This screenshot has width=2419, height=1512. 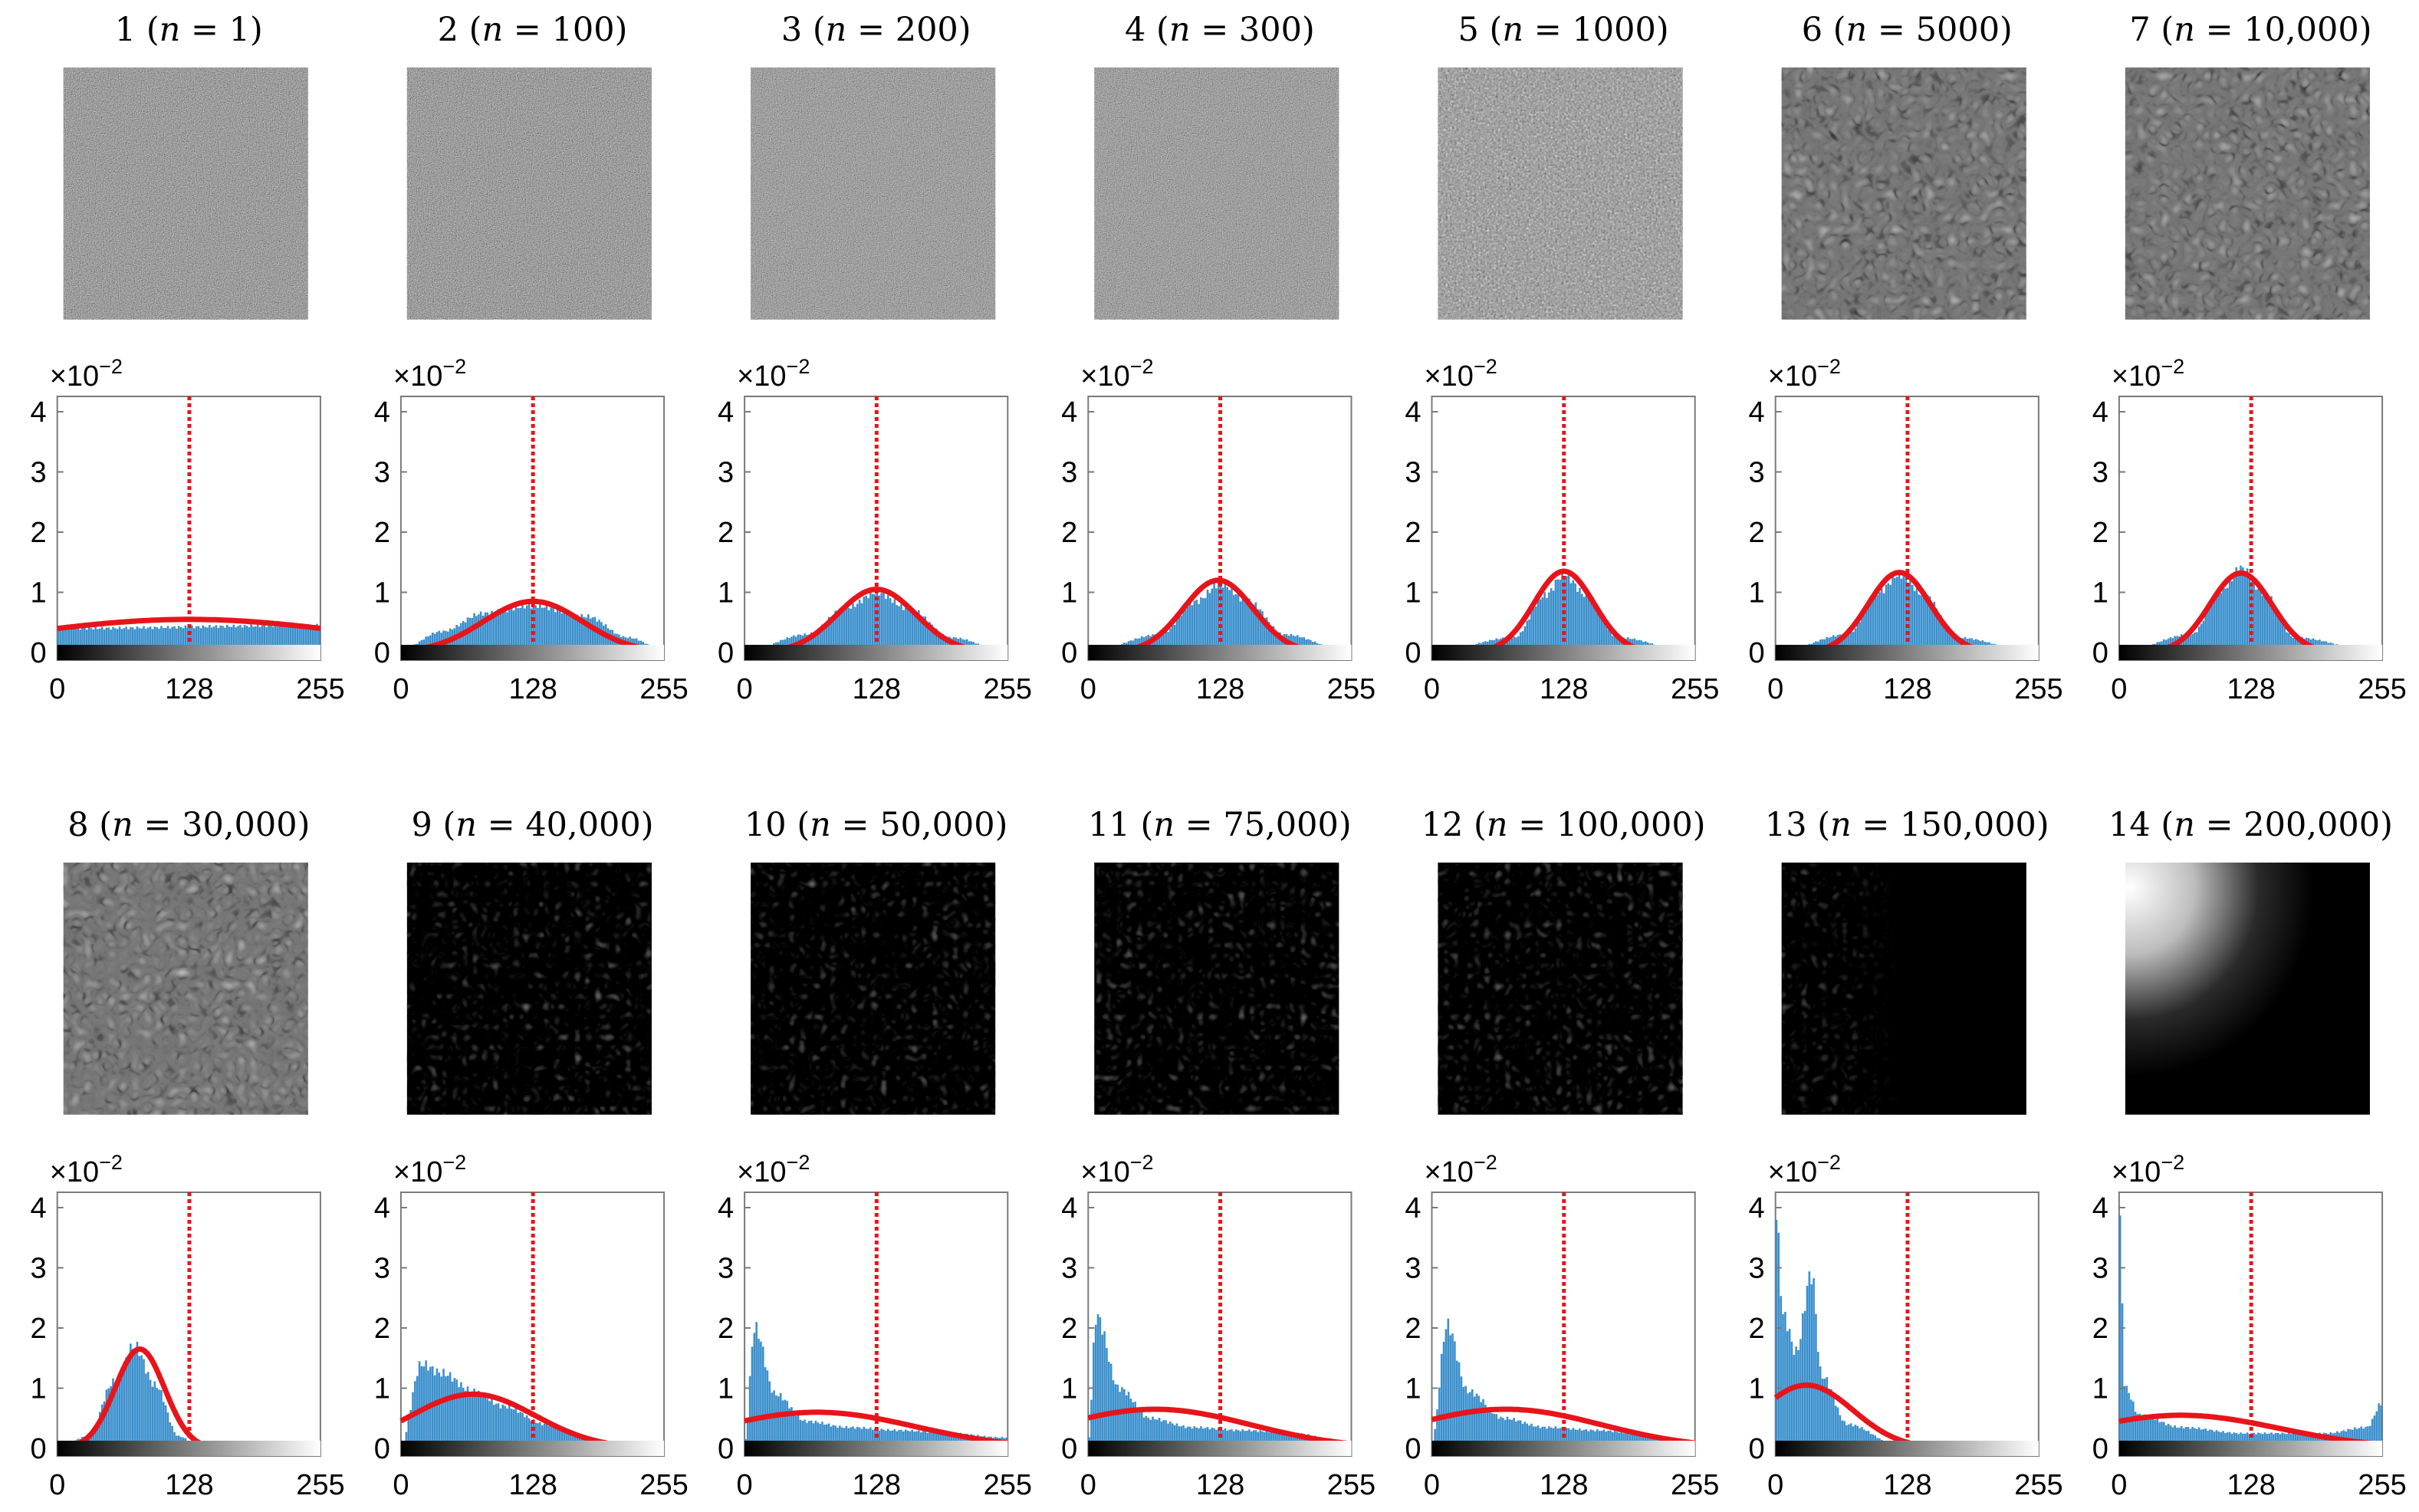 What do you see at coordinates (565, 825) in the screenshot?
I see `panel-n-value: = 40,000)` at bounding box center [565, 825].